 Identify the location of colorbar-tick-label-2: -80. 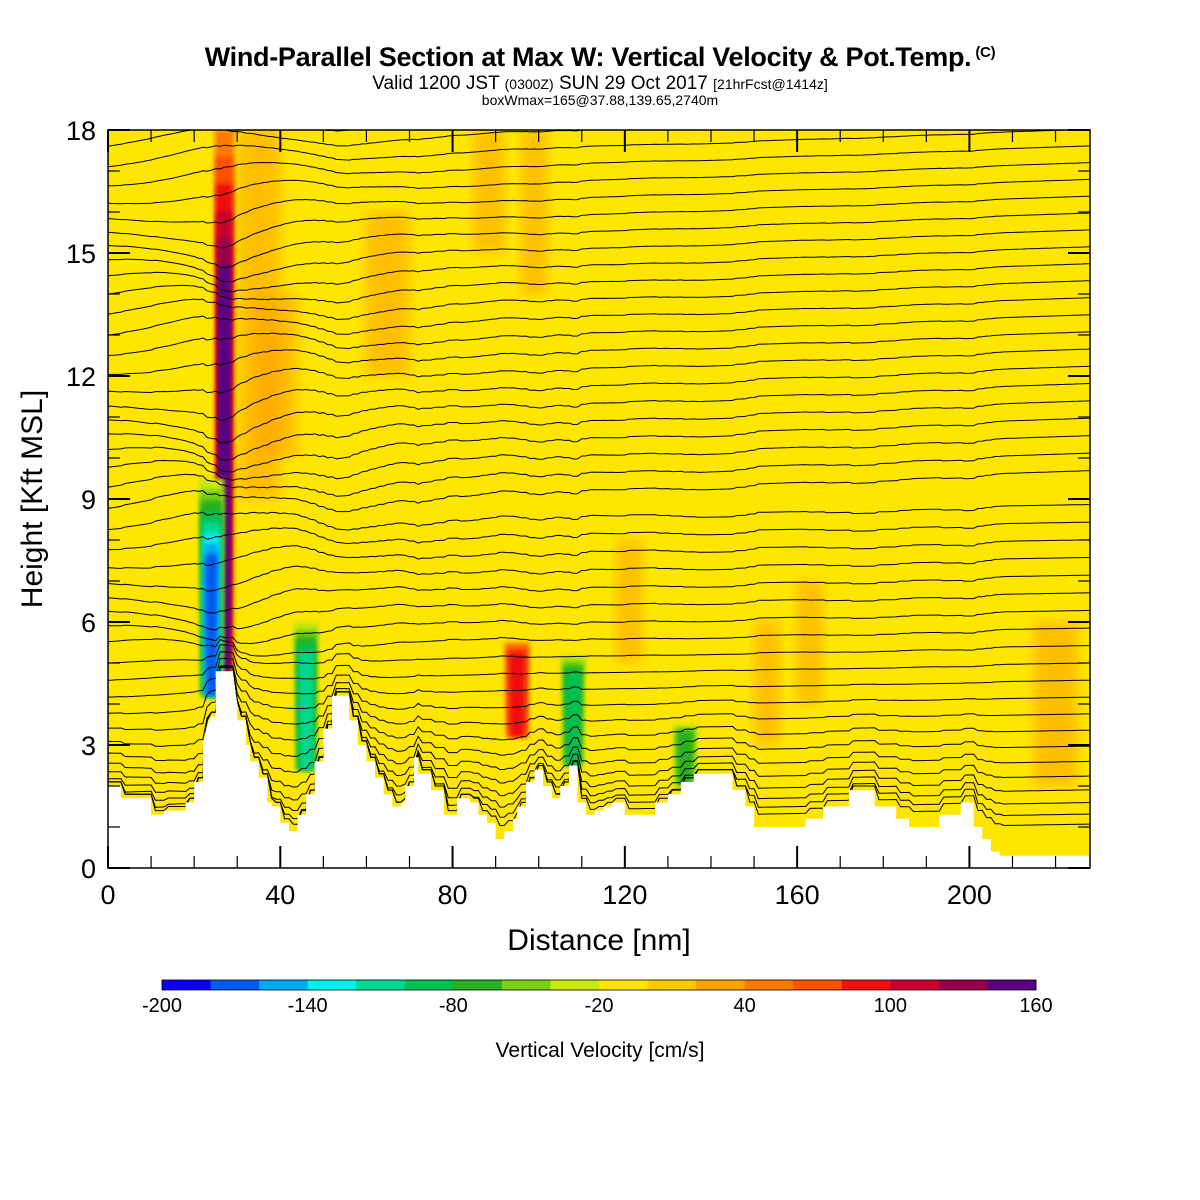
(453, 1006).